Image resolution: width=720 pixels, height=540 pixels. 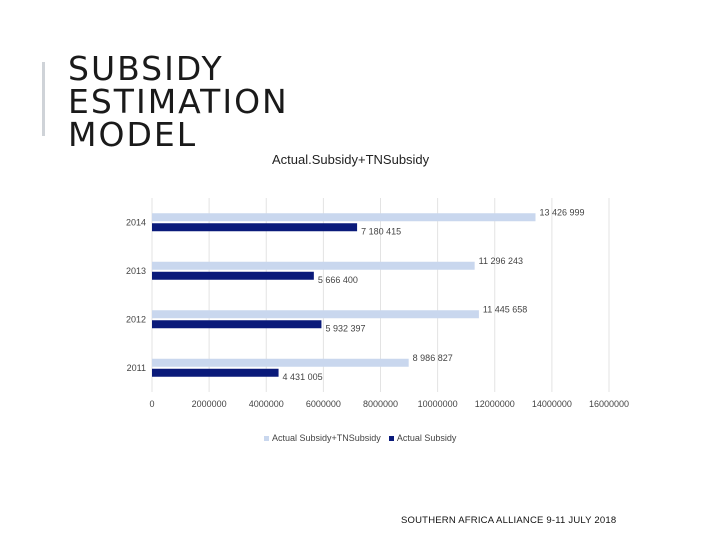 I want to click on legend-label: Actual Subsidy+TNSubsidy, so click(x=326, y=438).